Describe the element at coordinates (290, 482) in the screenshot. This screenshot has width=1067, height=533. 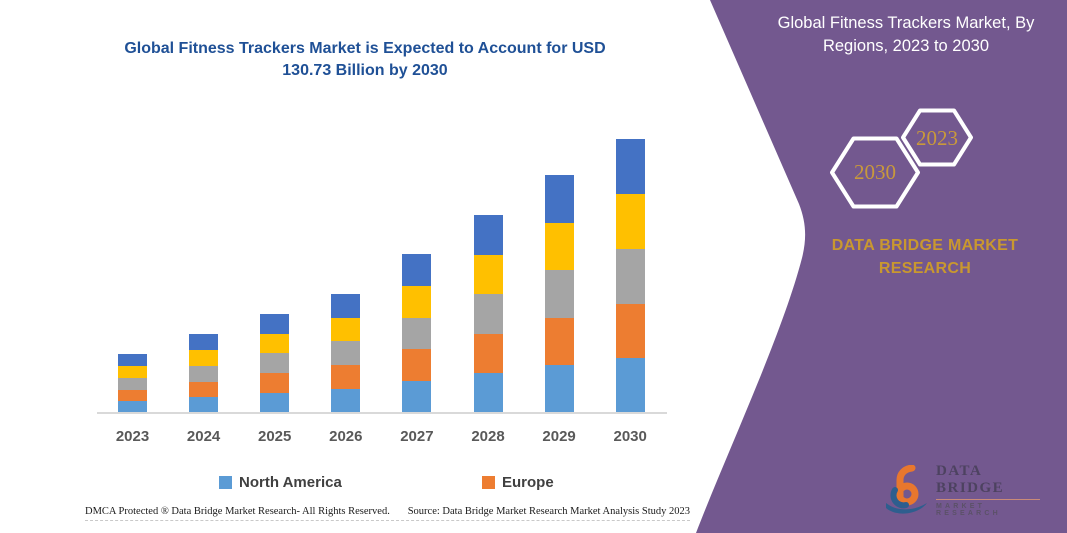
I see `legend-label-north-america: North America` at that location.